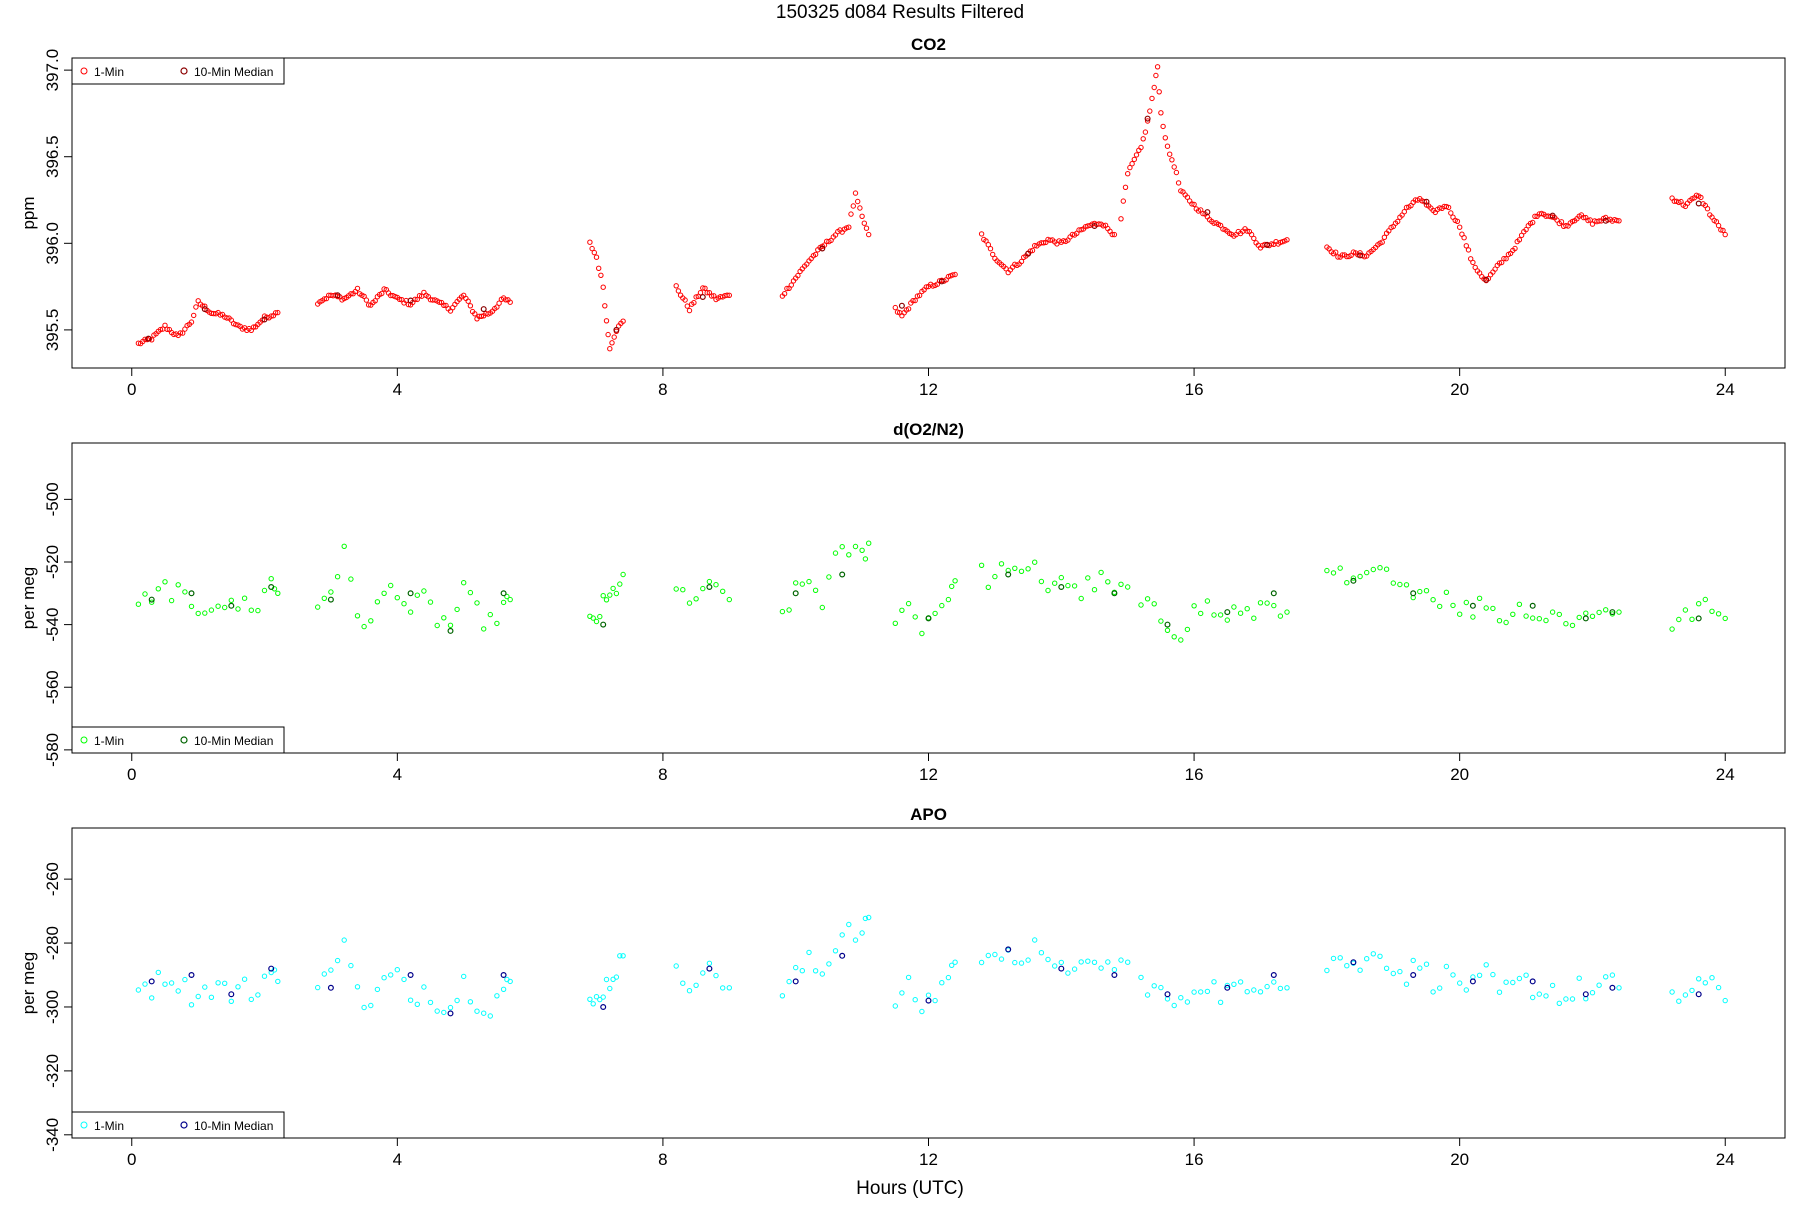 The height and width of the screenshot is (1205, 1800). What do you see at coordinates (928, 814) in the screenshot?
I see `panel-title: APO` at bounding box center [928, 814].